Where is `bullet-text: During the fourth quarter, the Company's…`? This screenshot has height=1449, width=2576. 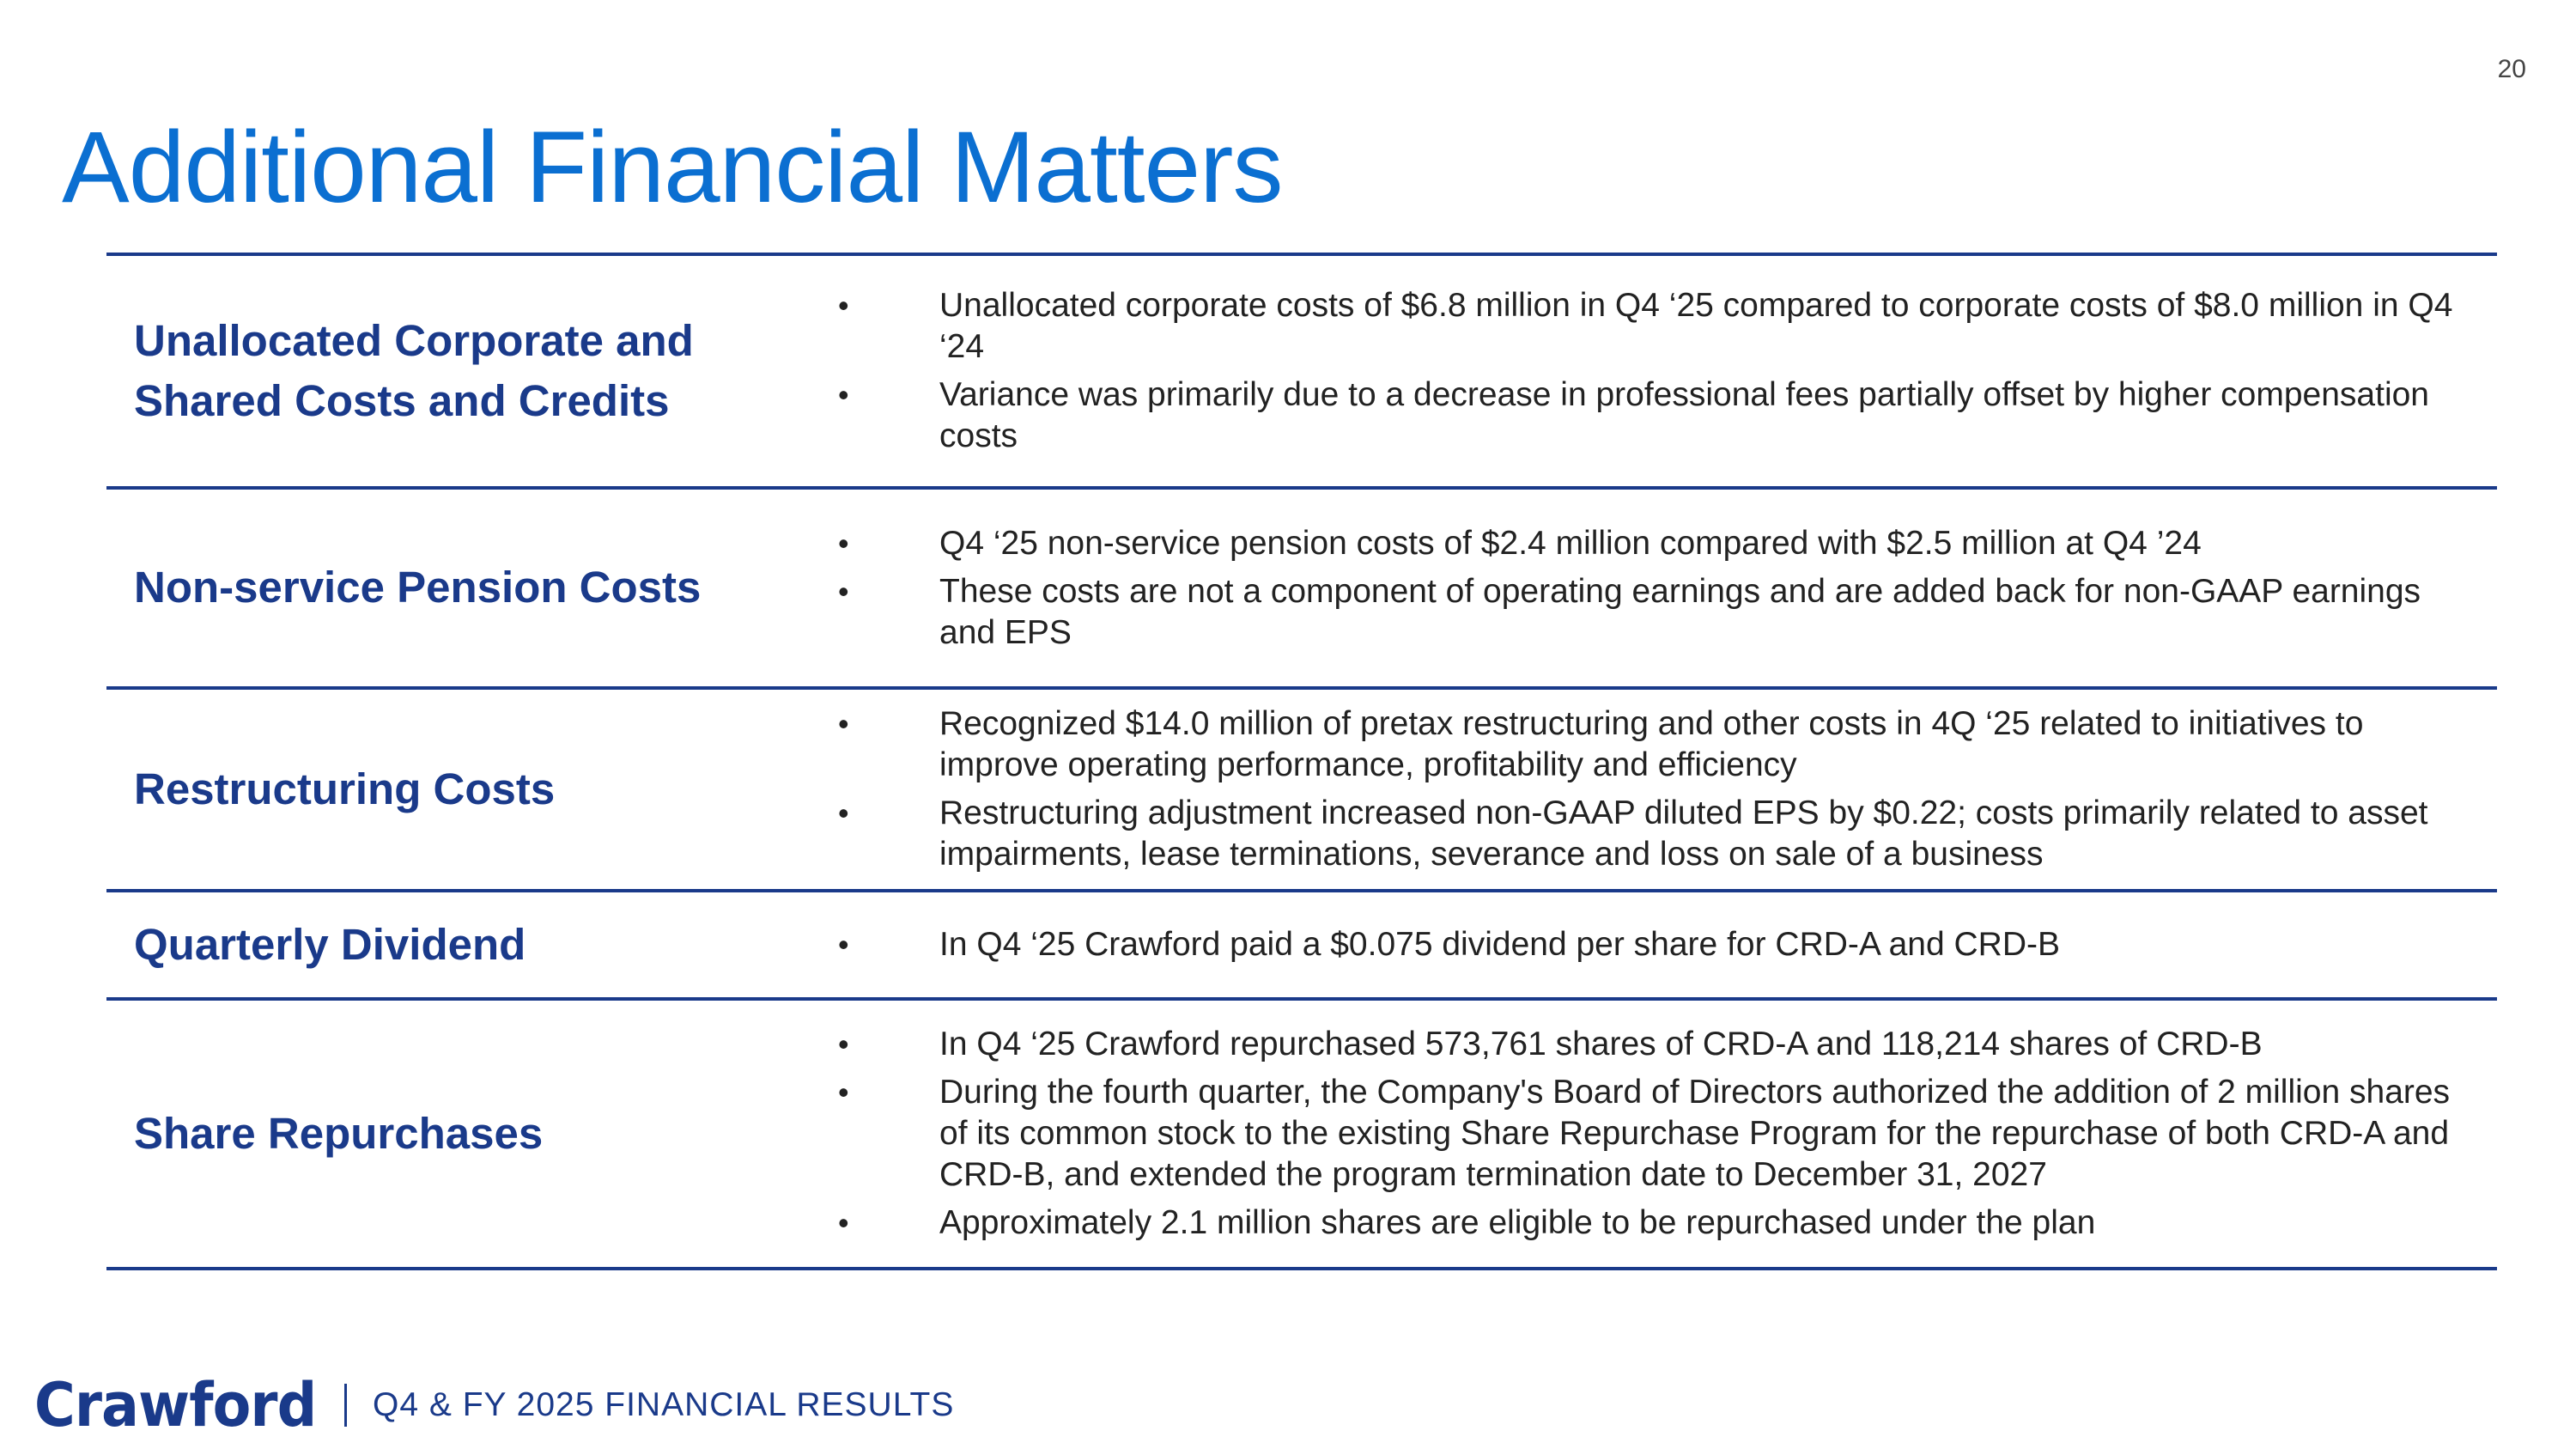
bullet-text: During the fourth quarter, the Company's… is located at coordinates (1695, 1133).